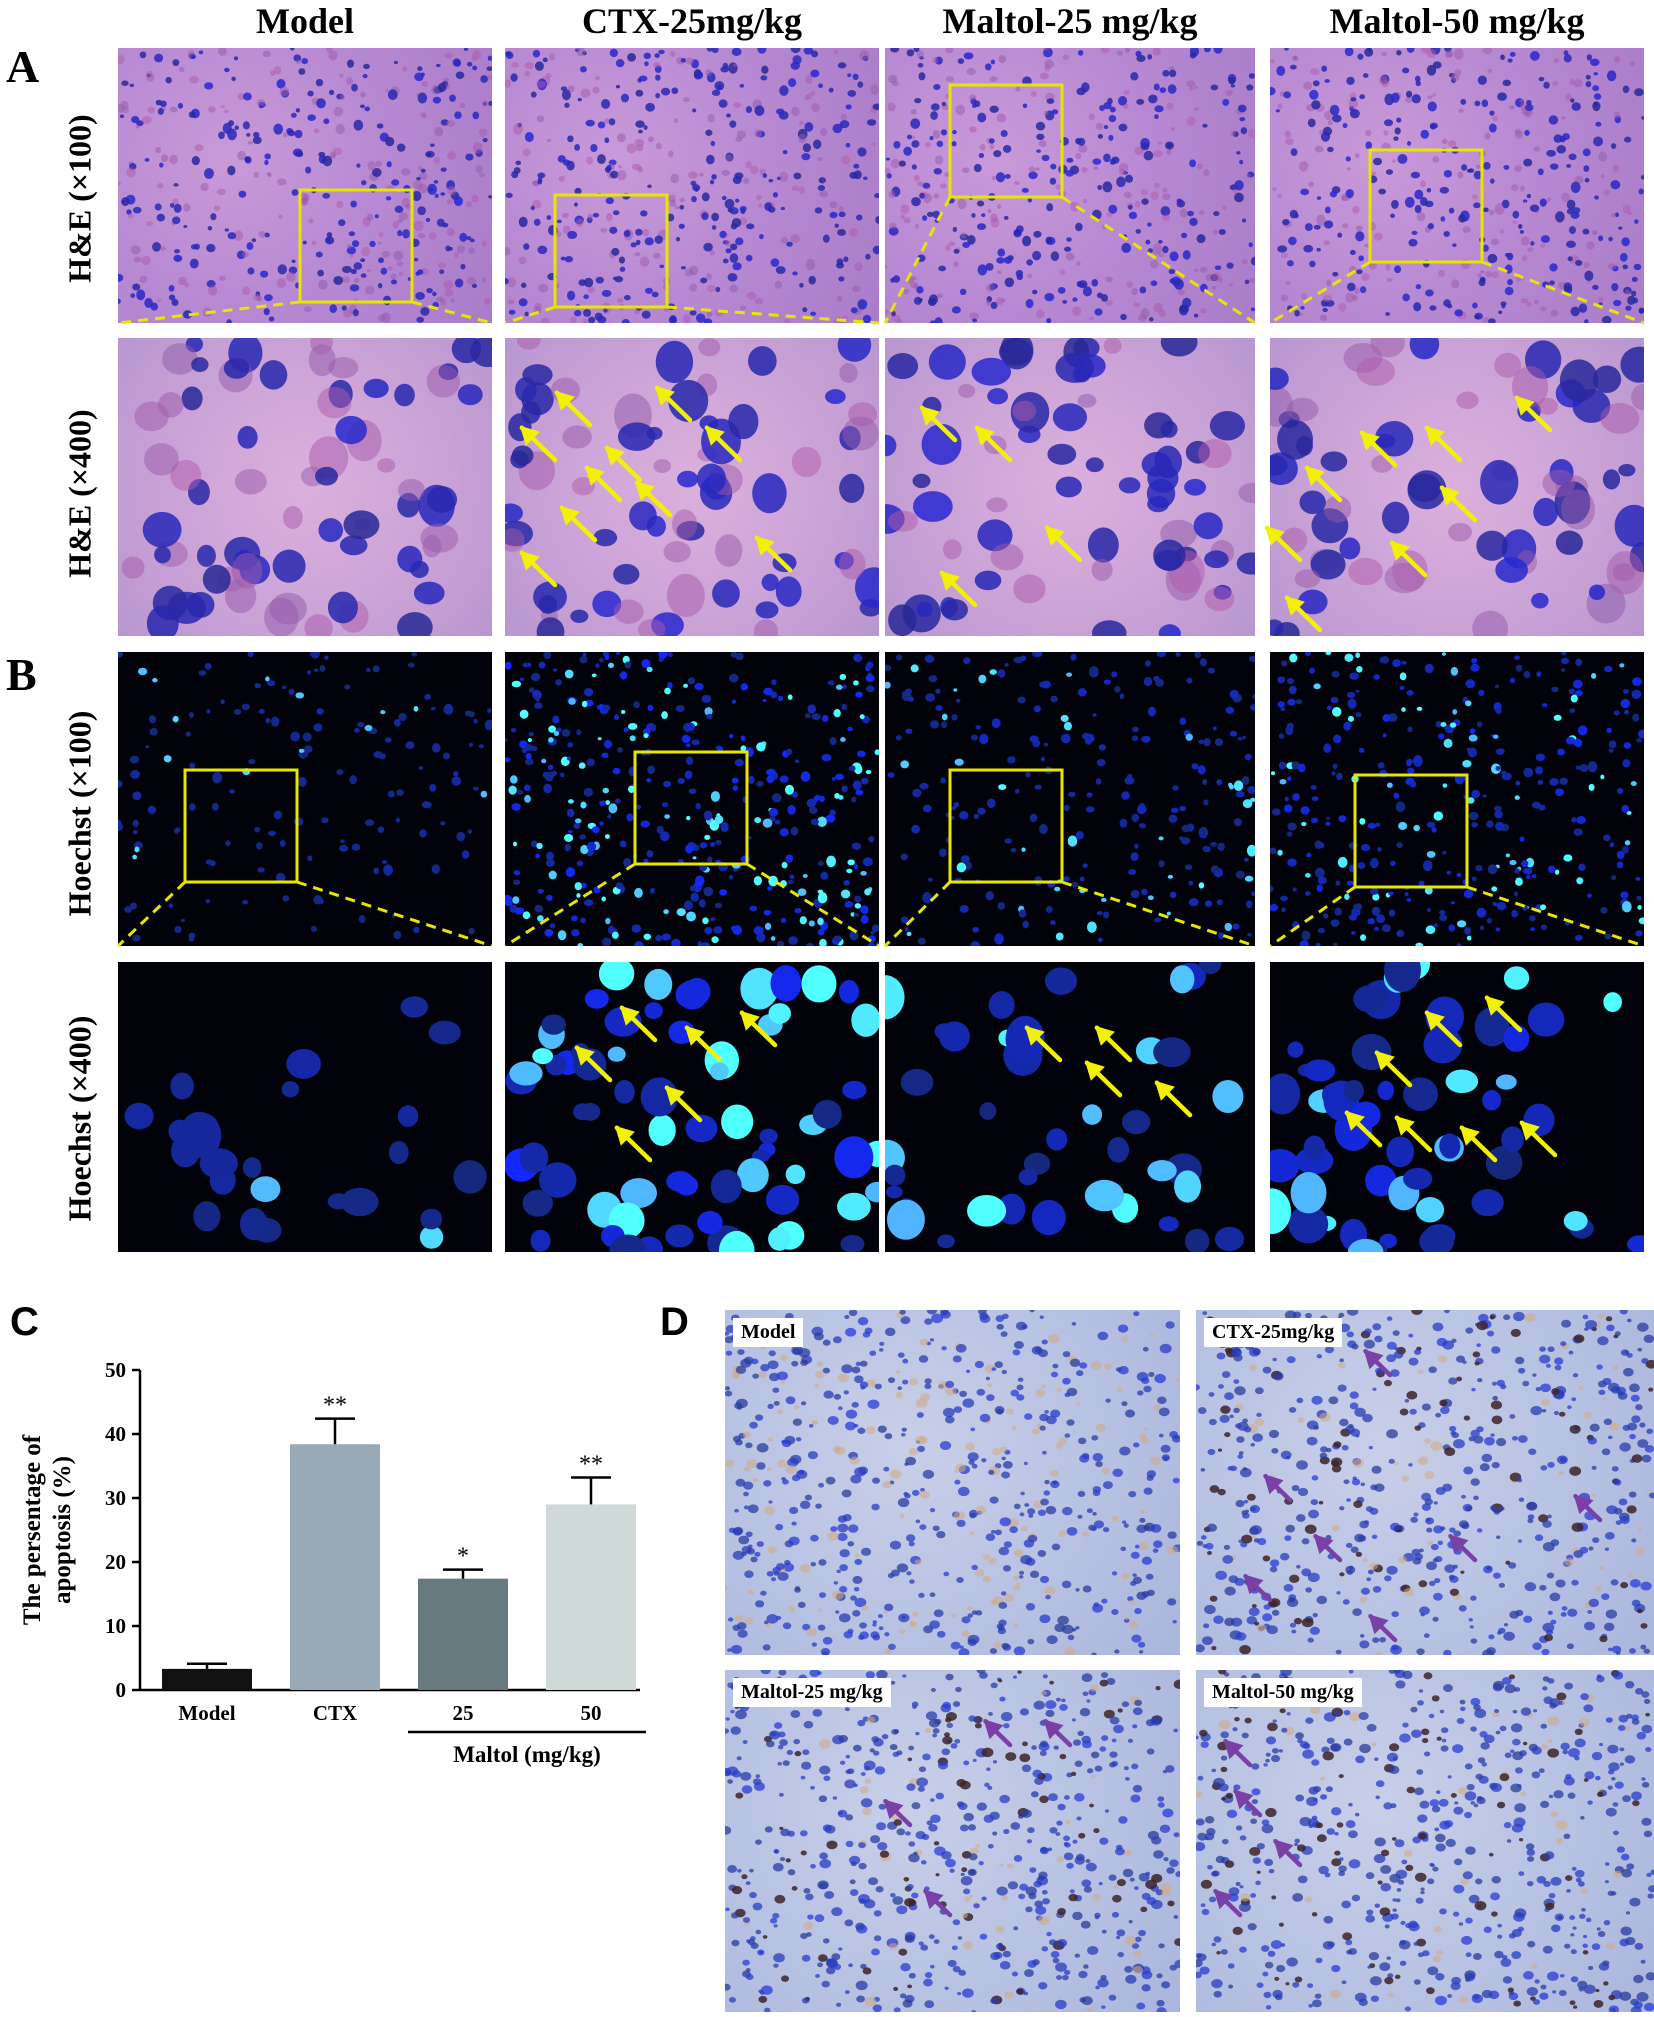  I want to click on hoe100-micrograph-model, so click(305, 799).